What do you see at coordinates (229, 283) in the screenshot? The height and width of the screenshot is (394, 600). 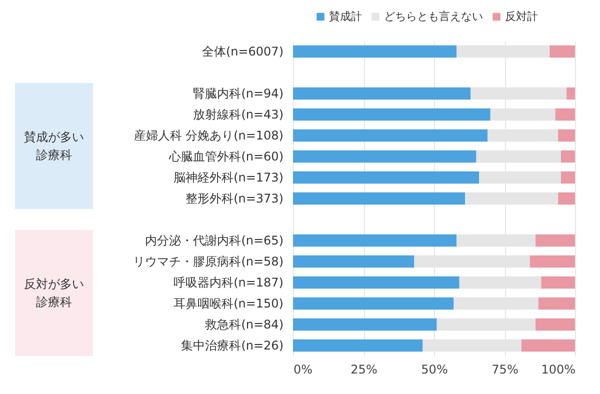 I see `y-tick-label: 呼吸器内科(n=187)` at bounding box center [229, 283].